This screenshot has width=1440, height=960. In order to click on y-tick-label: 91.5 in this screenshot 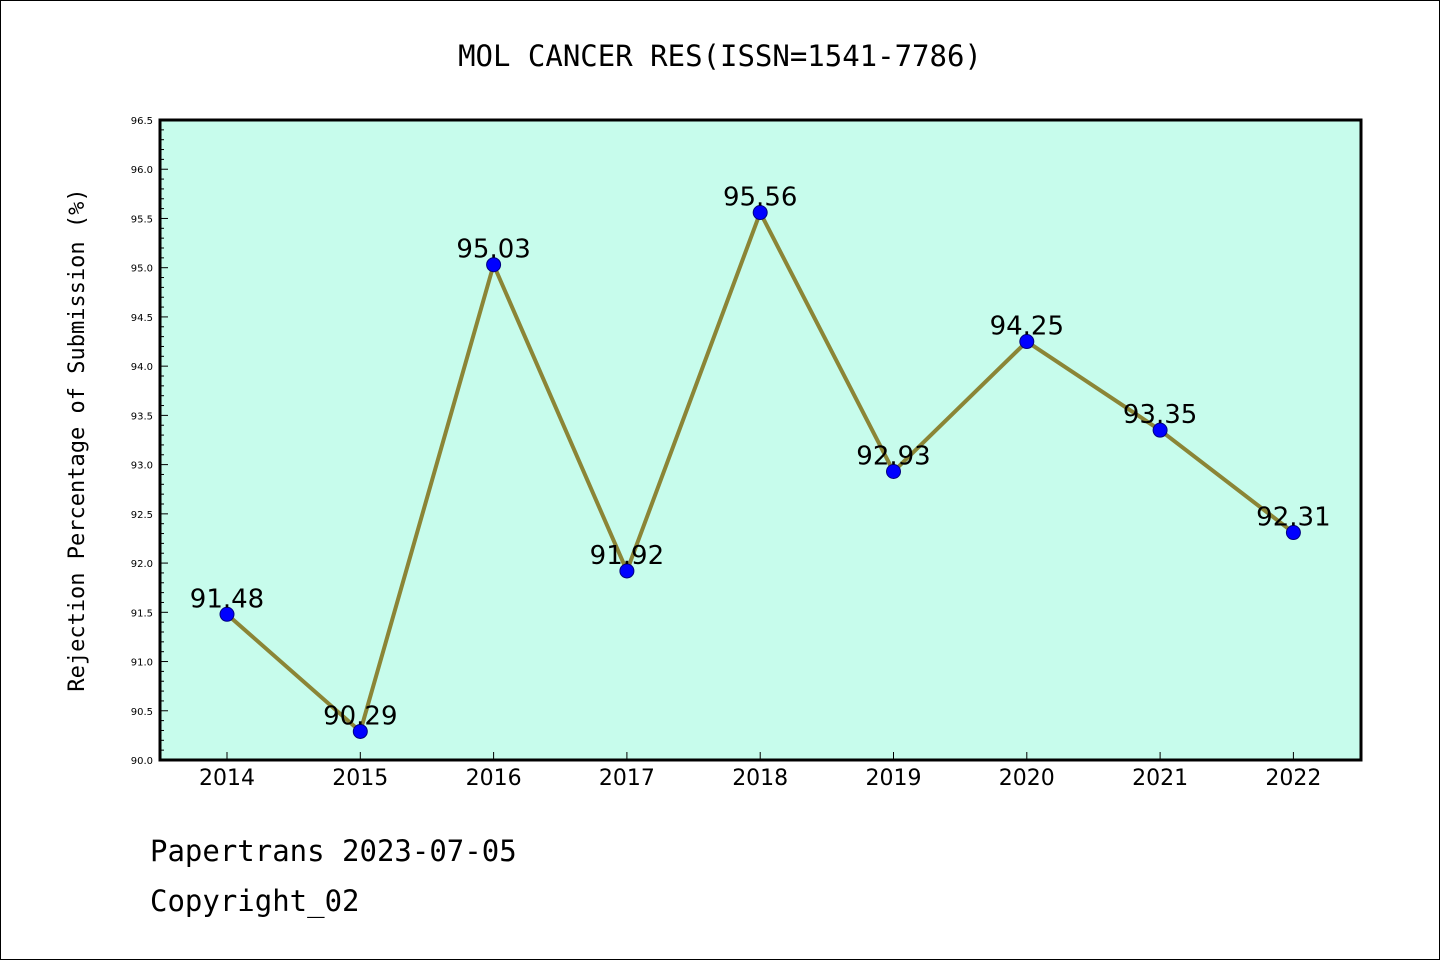, I will do `click(142, 613)`.